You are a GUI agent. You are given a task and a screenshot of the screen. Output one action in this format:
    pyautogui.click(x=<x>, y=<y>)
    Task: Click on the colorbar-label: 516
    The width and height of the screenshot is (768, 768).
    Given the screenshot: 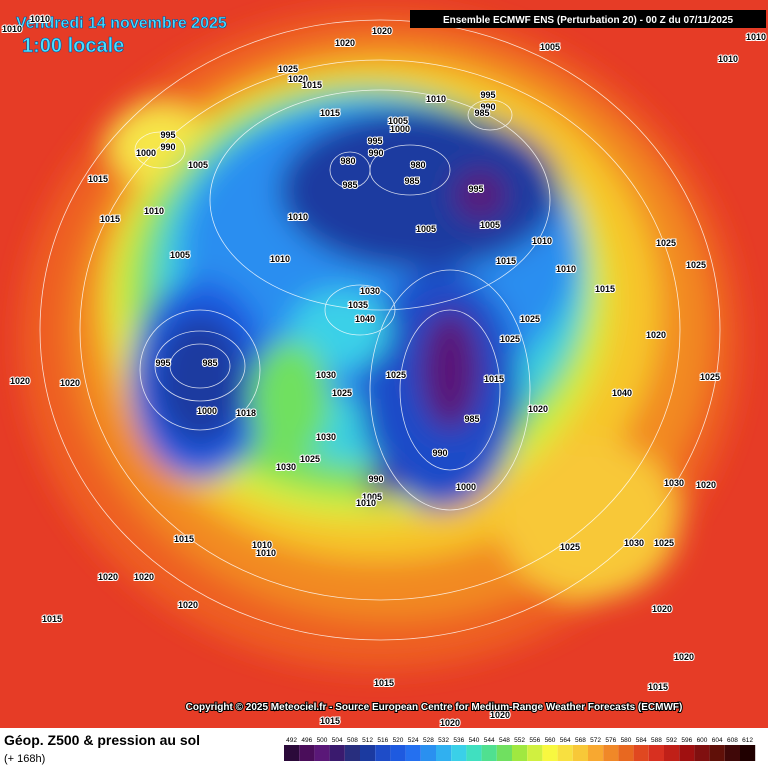 What is the action you would take?
    pyautogui.click(x=382, y=740)
    